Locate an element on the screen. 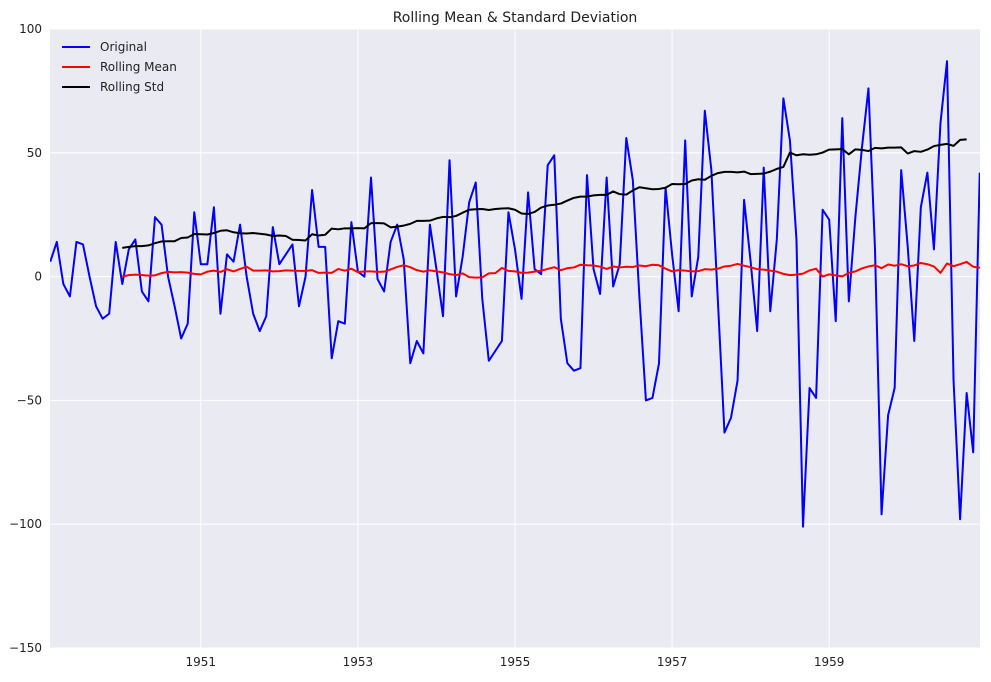 The image size is (991, 682). y-tick-label: 0 is located at coordinates (38, 277).